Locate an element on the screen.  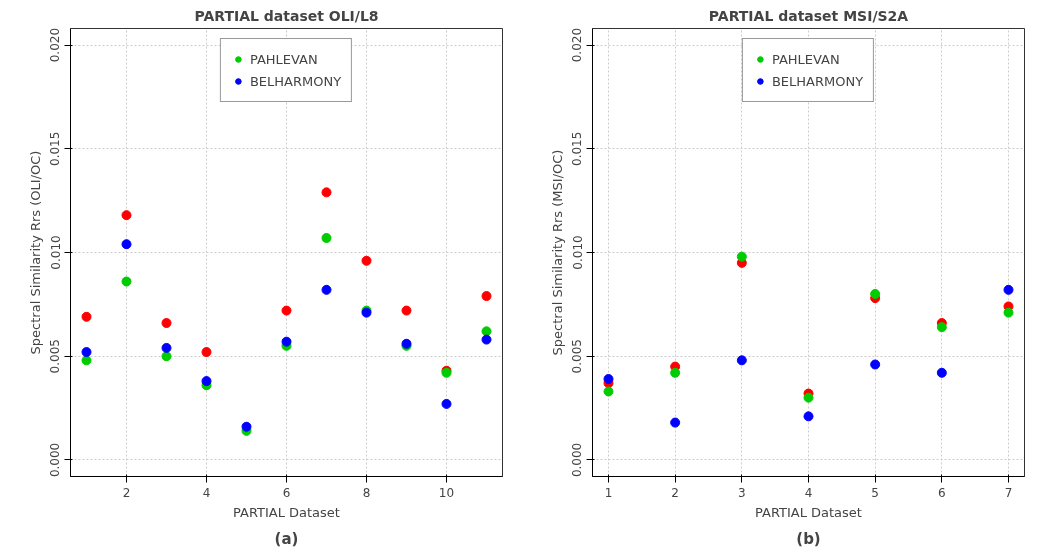
text: (a) is located at coordinates (286, 538).